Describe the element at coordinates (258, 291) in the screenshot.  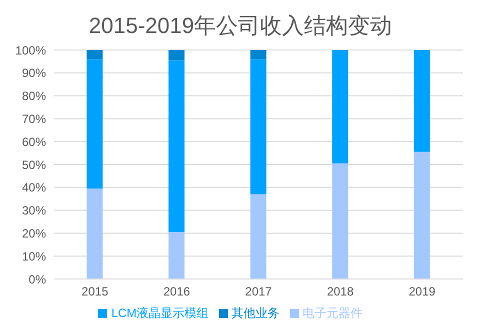
I see `x-tick-label: 2017` at that location.